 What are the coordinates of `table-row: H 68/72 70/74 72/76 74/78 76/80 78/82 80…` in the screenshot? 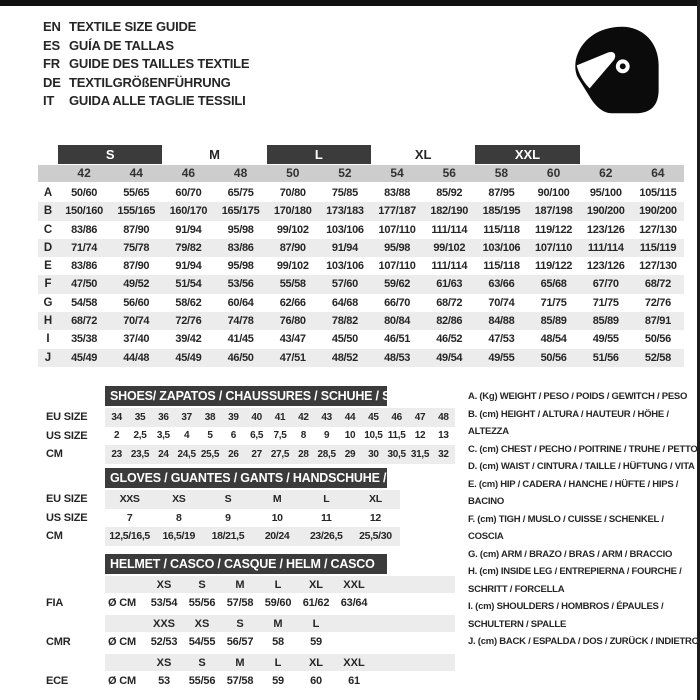 It's located at (361, 321).